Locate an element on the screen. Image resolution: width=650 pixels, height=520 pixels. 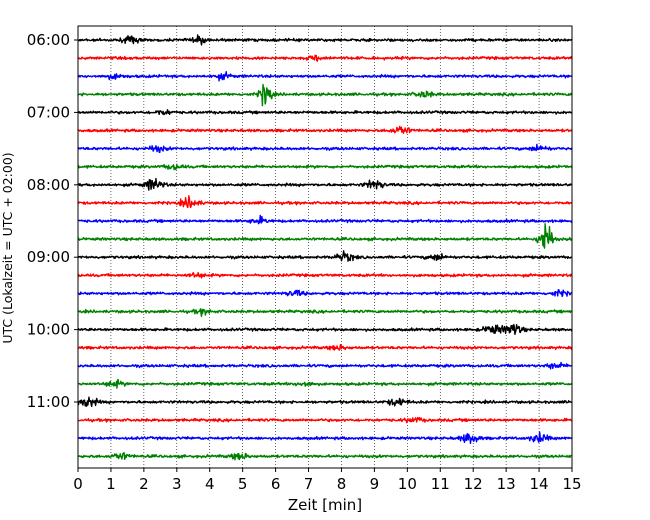
x-tick-label: 13 is located at coordinates (506, 484).